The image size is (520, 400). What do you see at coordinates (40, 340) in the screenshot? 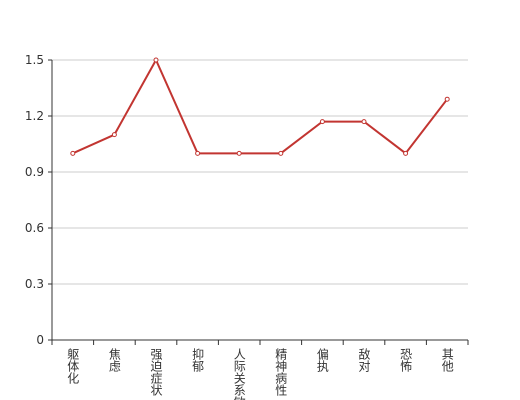
I see `y-tick-label: 0` at bounding box center [40, 340].